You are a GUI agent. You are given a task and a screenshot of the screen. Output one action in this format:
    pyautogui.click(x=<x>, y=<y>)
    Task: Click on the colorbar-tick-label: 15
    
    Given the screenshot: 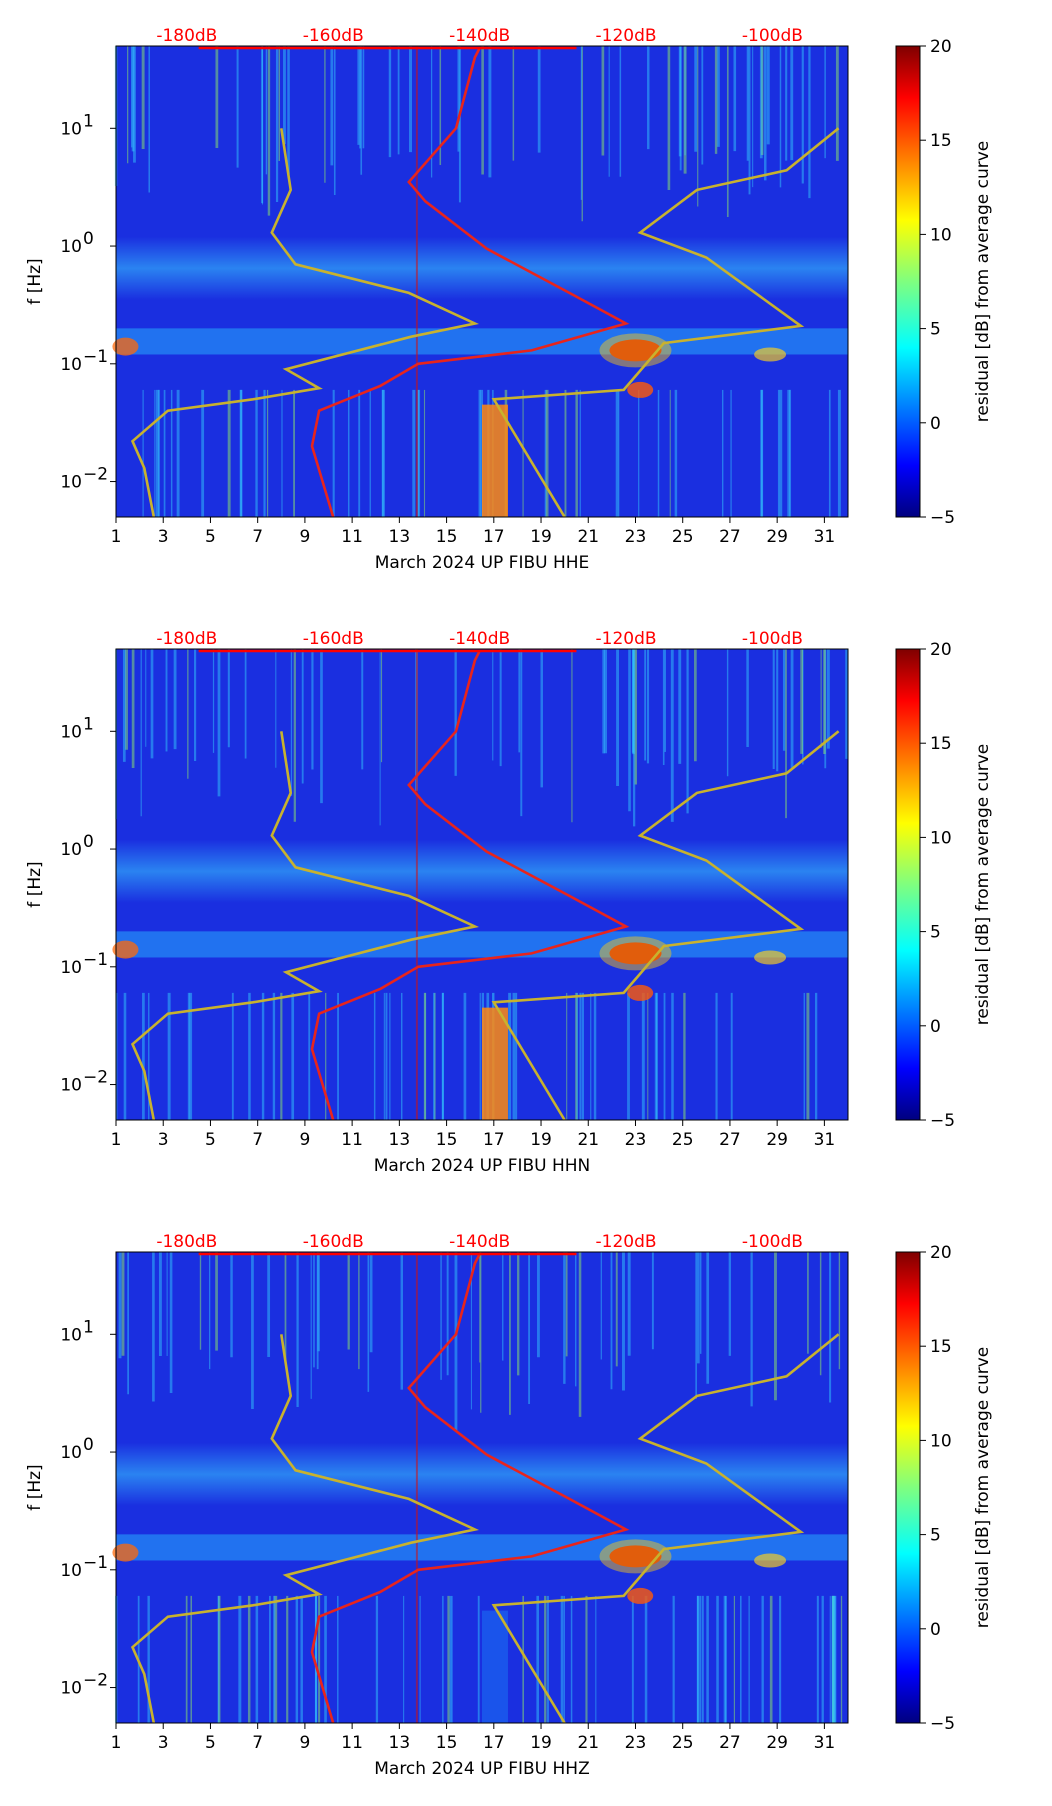 What is the action you would take?
    pyautogui.click(x=941, y=1347)
    